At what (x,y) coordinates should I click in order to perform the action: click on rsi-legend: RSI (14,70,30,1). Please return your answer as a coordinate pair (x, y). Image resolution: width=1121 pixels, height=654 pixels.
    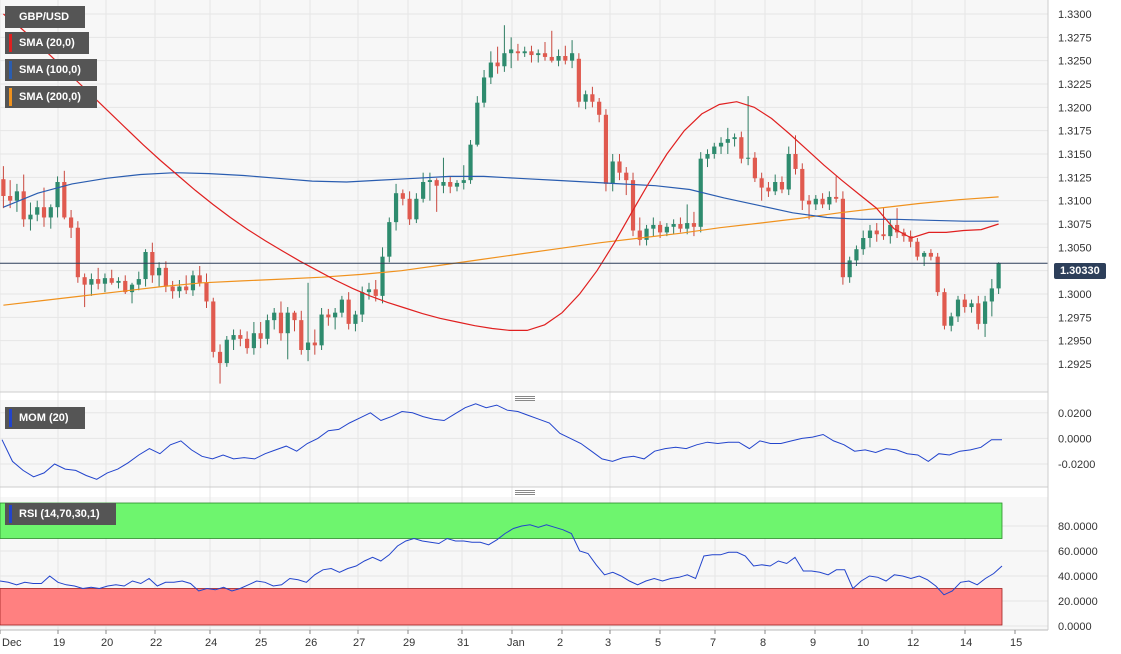
    Looking at the image, I should click on (60, 514).